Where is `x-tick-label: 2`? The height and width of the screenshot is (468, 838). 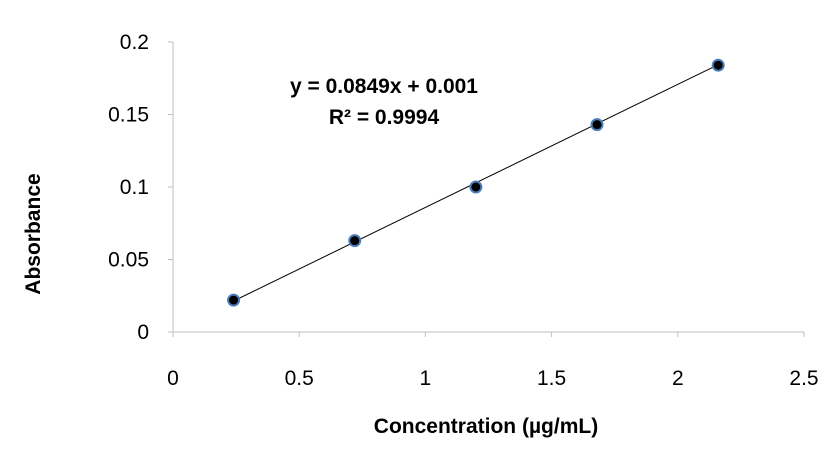
x-tick-label: 2 is located at coordinates (678, 378).